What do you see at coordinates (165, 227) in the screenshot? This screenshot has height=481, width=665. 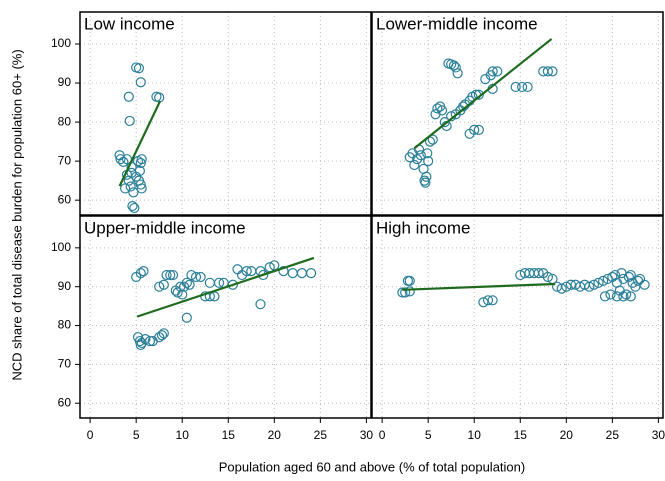 I see `panel-title: Upper-middle income` at bounding box center [165, 227].